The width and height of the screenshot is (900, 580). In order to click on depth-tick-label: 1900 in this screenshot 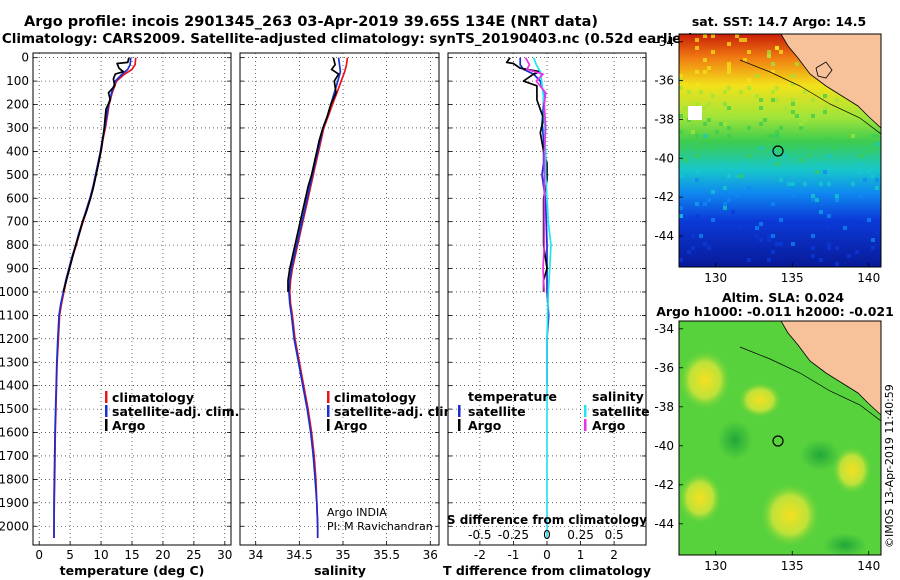, I will do `click(14, 503)`.